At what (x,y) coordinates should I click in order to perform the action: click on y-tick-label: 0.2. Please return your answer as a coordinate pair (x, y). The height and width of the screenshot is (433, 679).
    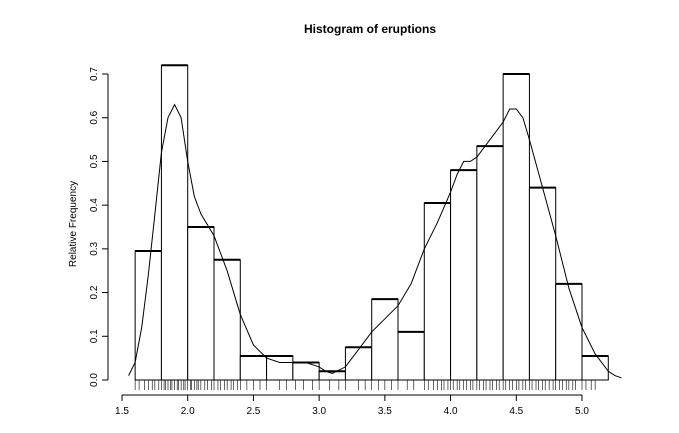
    Looking at the image, I should click on (94, 292).